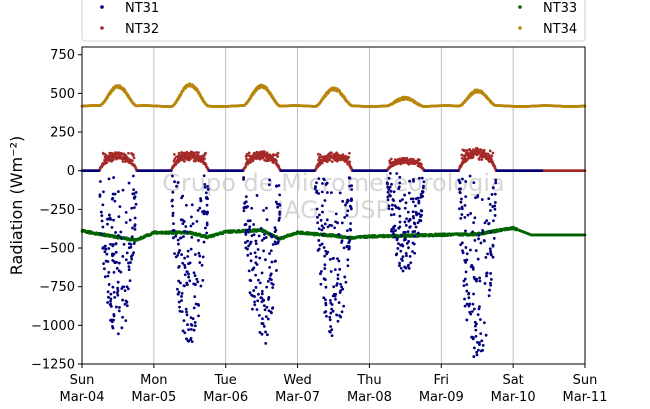 The image size is (650, 409). I want to click on watermark: Grupo de Micrometeorologia IAG - USP, so click(333, 196).